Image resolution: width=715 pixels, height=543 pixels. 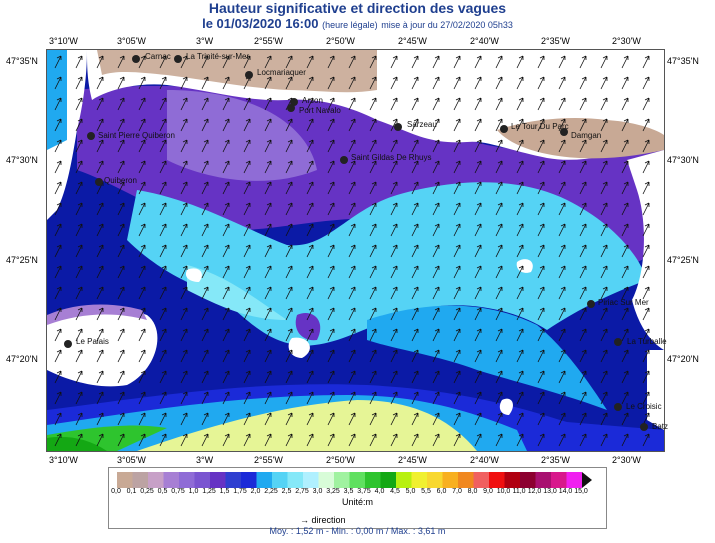 What do you see at coordinates (320, 110) in the screenshot?
I see `place-port-navalo: Port Navalo` at bounding box center [320, 110].